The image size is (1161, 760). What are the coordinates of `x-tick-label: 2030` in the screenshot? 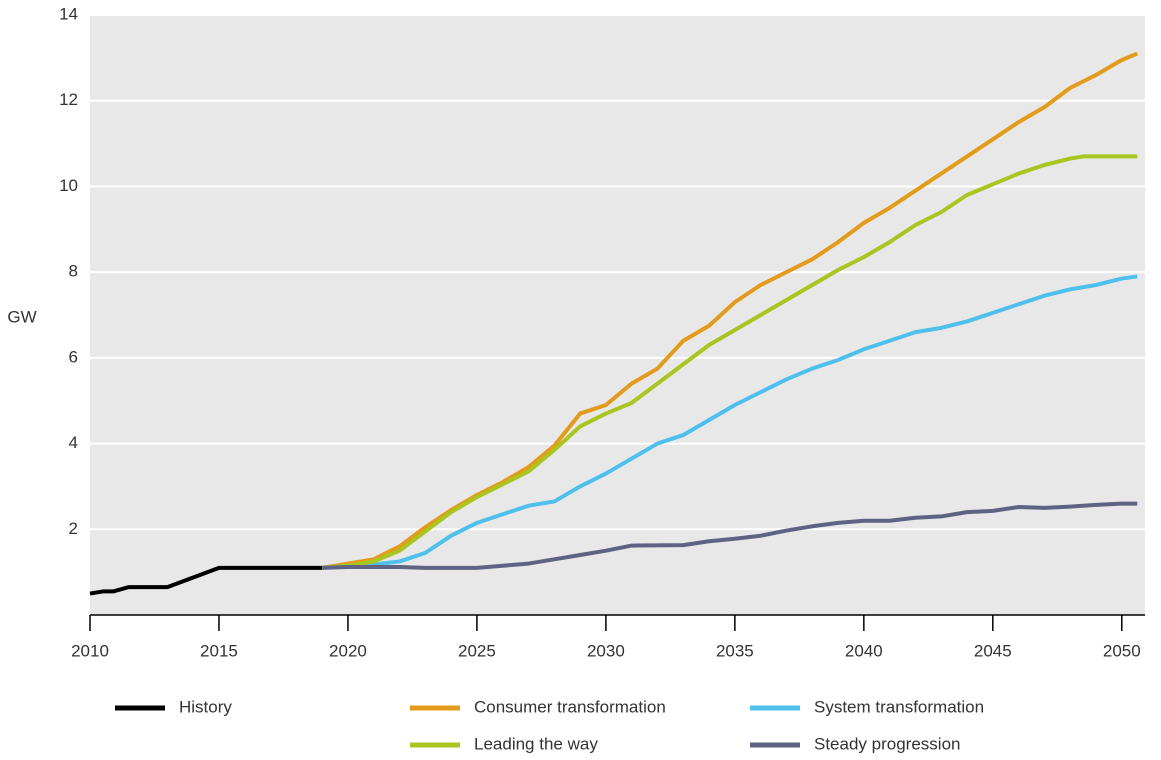 It's located at (606, 650).